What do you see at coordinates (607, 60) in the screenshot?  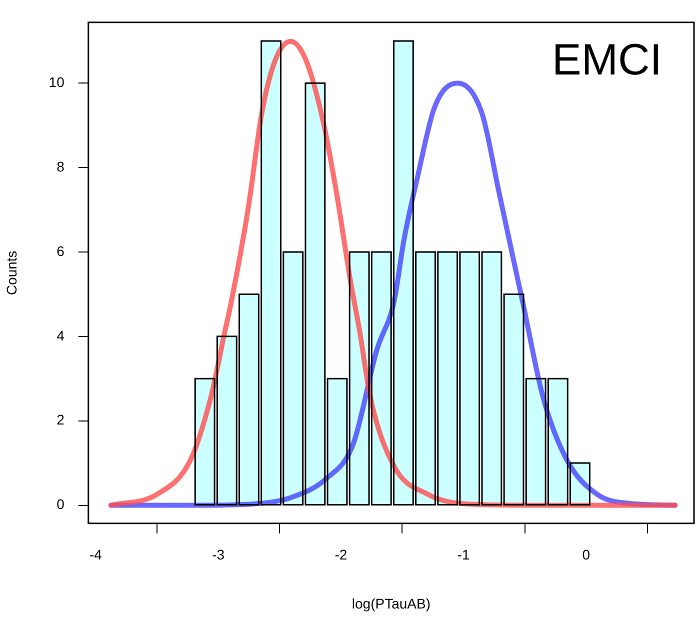 I see `annotation: EMCI` at bounding box center [607, 60].